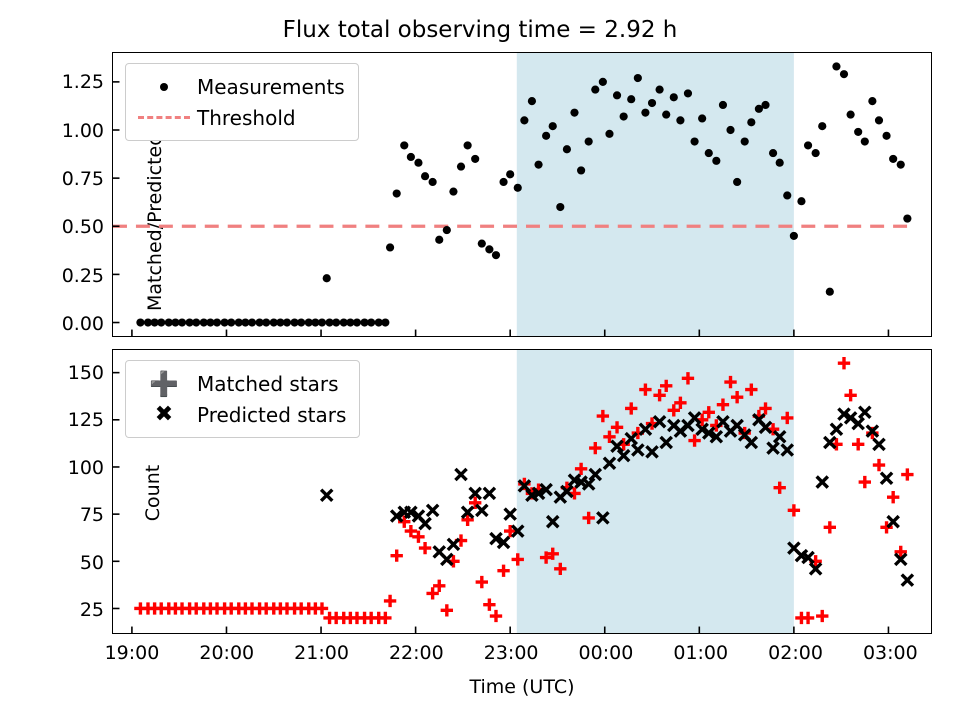  I want to click on legend-label-threshold: Threshold, so click(246, 117).